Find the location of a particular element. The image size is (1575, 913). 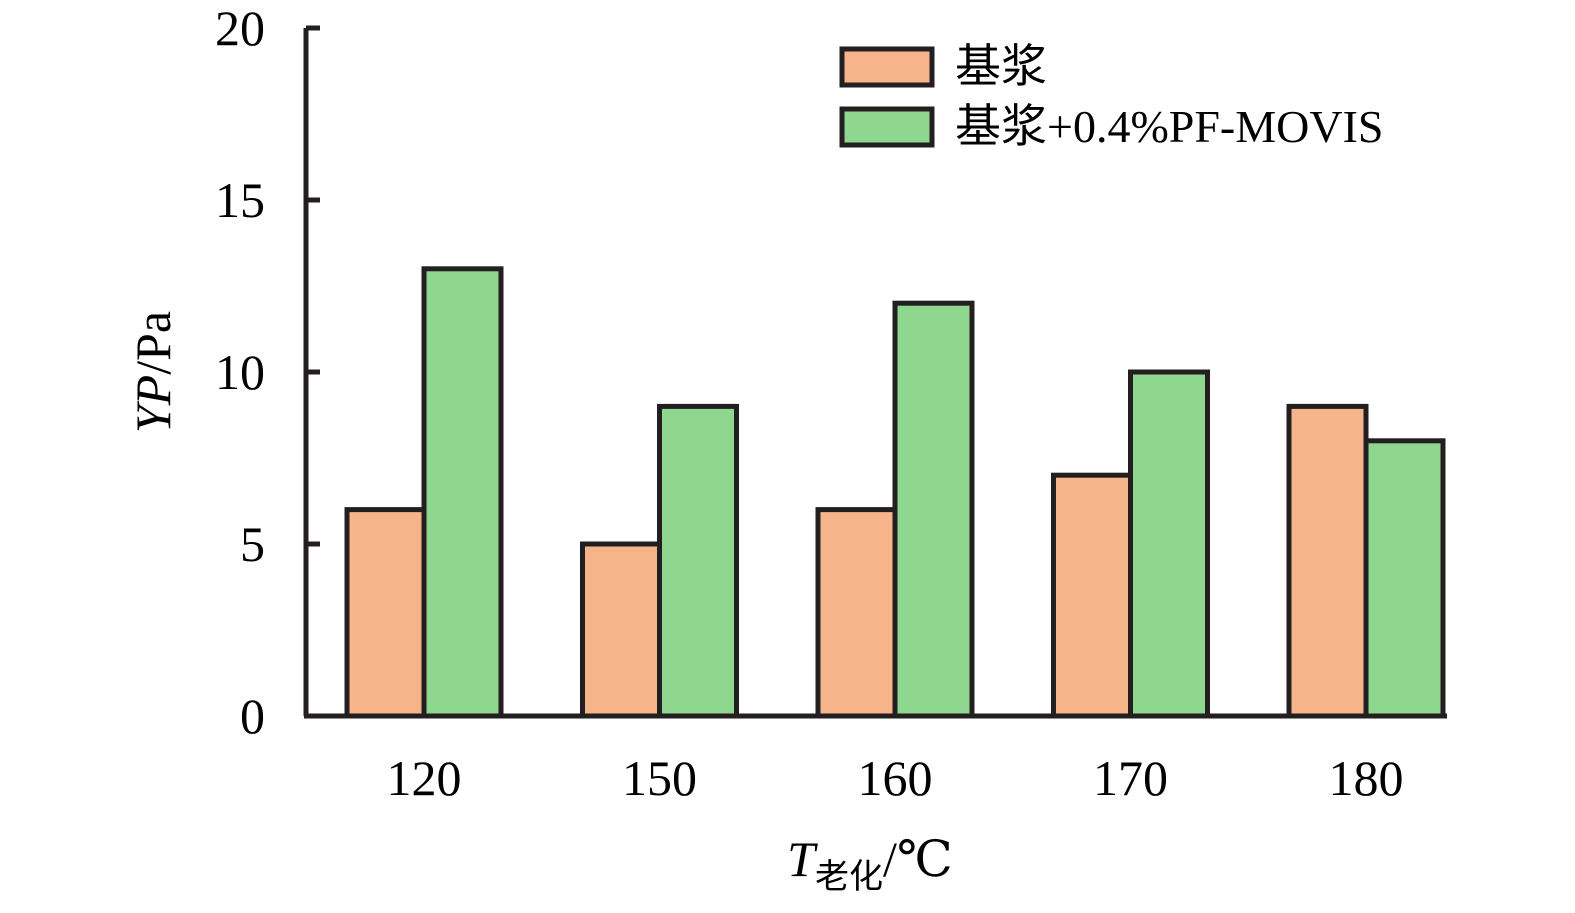

x-ticks: 120 150 160 170 180 is located at coordinates (895, 778).